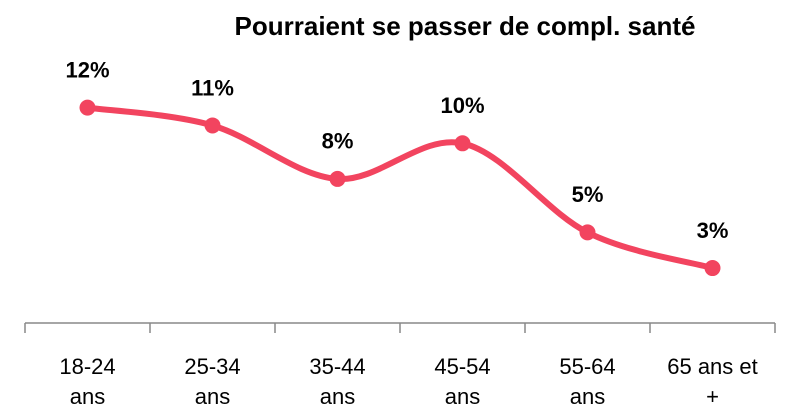 This screenshot has height=415, width=788. Describe the element at coordinates (400, 328) in the screenshot. I see `x-axis-ticks` at that location.